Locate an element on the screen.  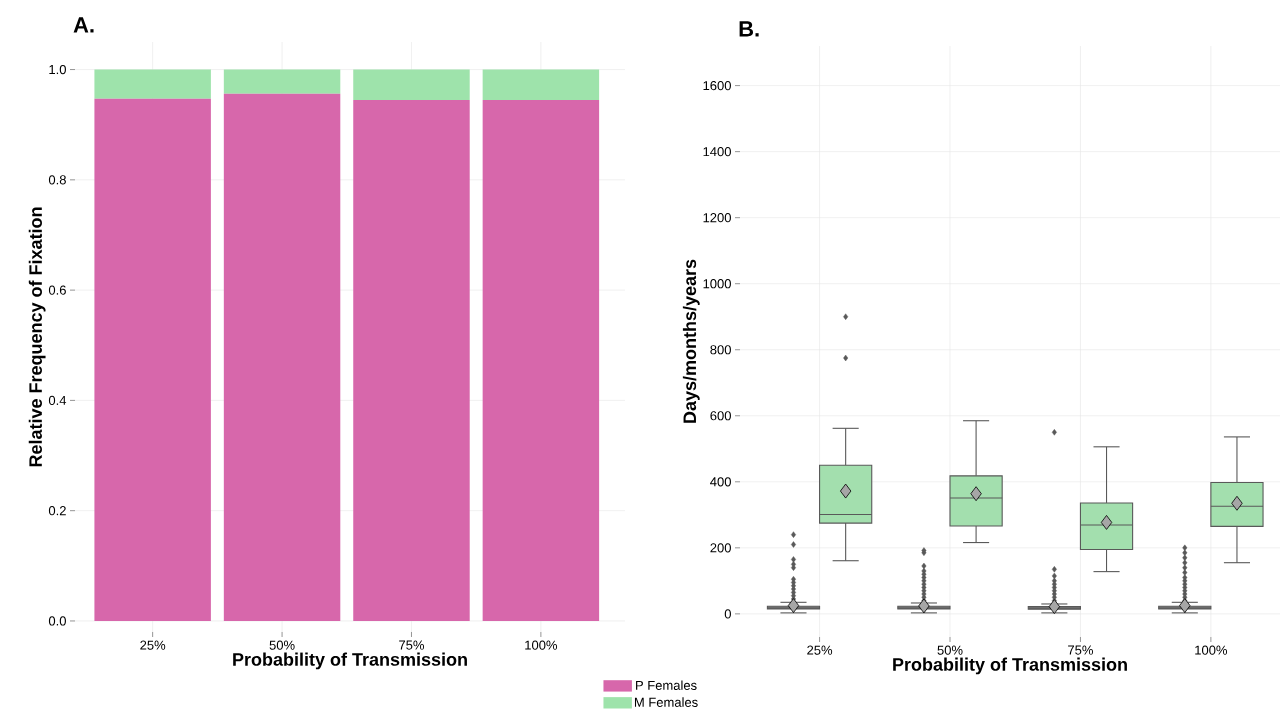
y-tick-label: 200 is located at coordinates (720, 548).